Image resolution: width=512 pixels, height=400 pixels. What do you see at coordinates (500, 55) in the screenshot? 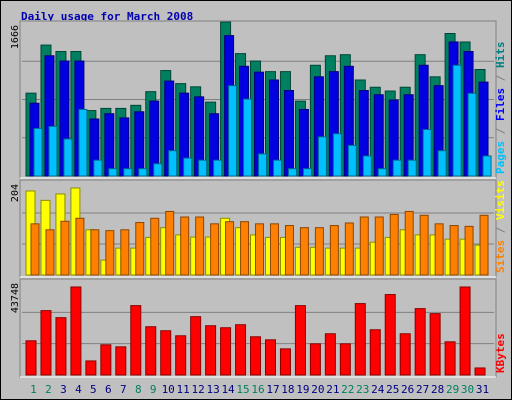
I see `axis-label-part: Hits` at bounding box center [500, 55].